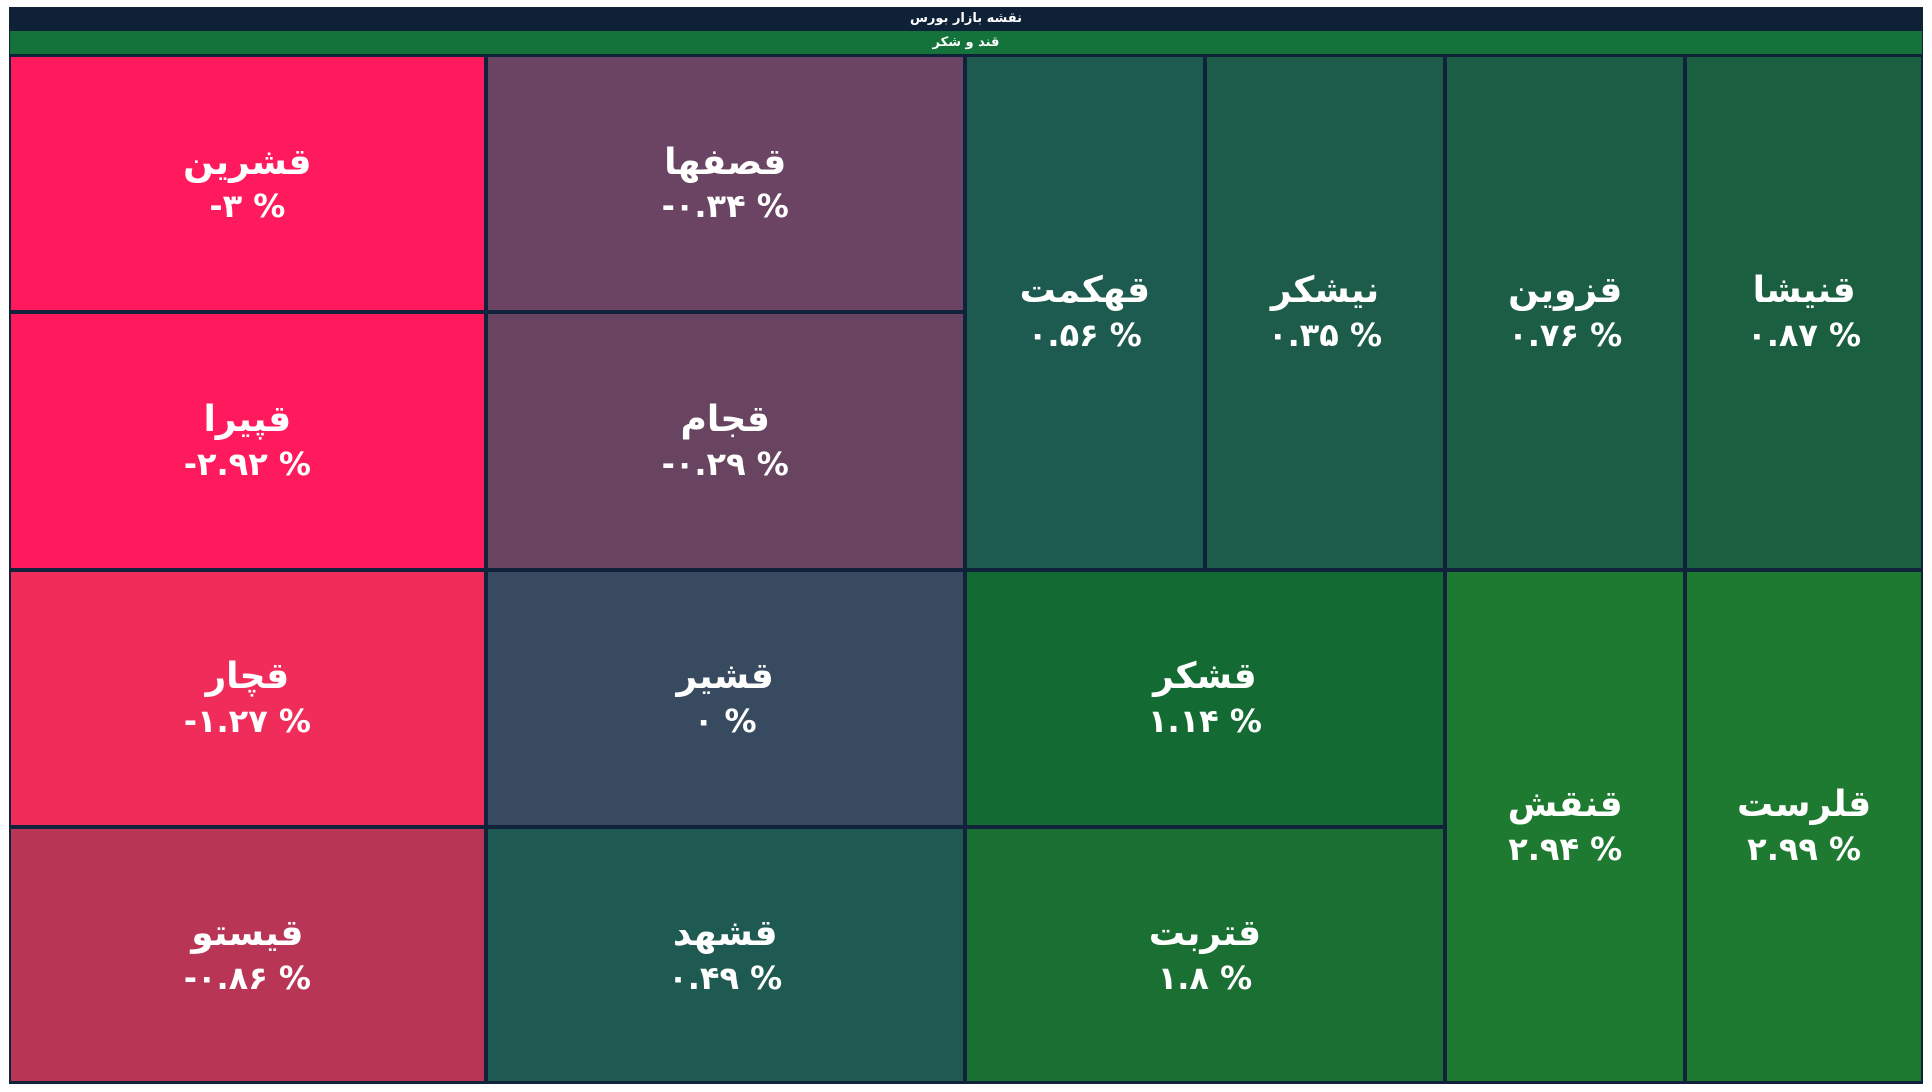 This screenshot has height=1092, width=1932. Describe the element at coordinates (725, 977) in the screenshot. I see `tile-change: ۰.۴۹ %` at that location.